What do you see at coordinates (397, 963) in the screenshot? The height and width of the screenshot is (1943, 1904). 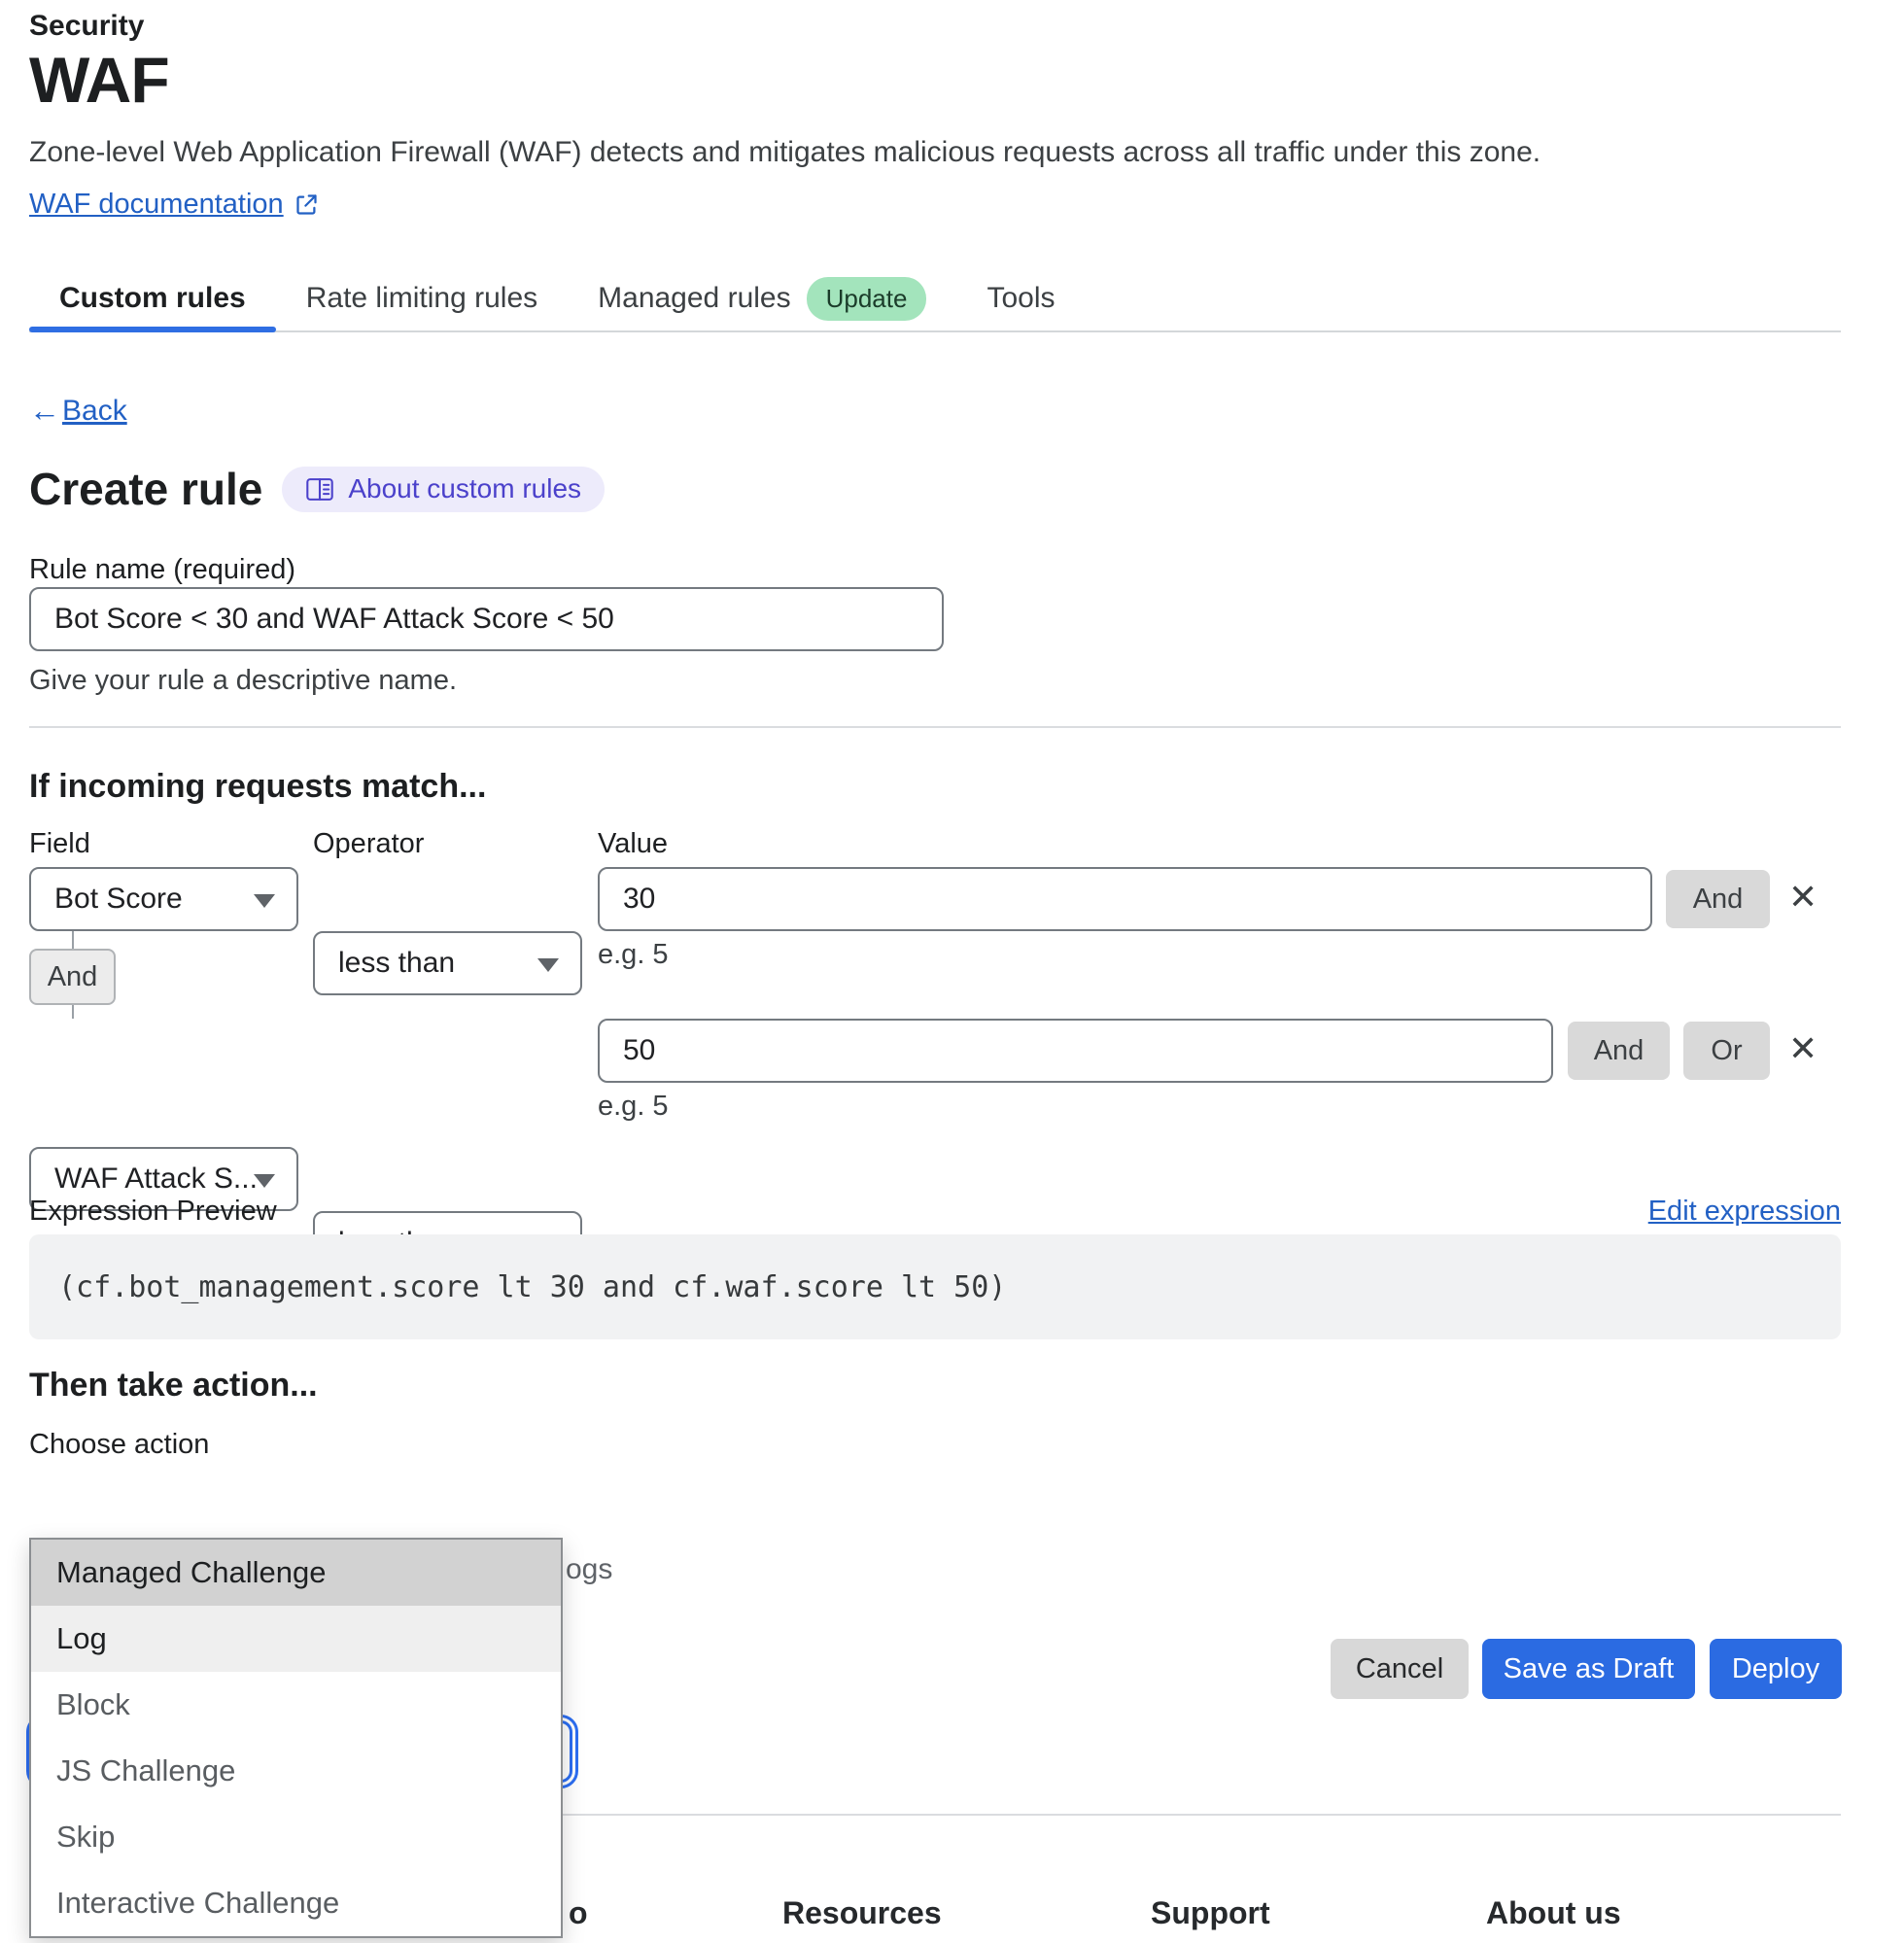 I see `operator-select-row1-value: less than` at bounding box center [397, 963].